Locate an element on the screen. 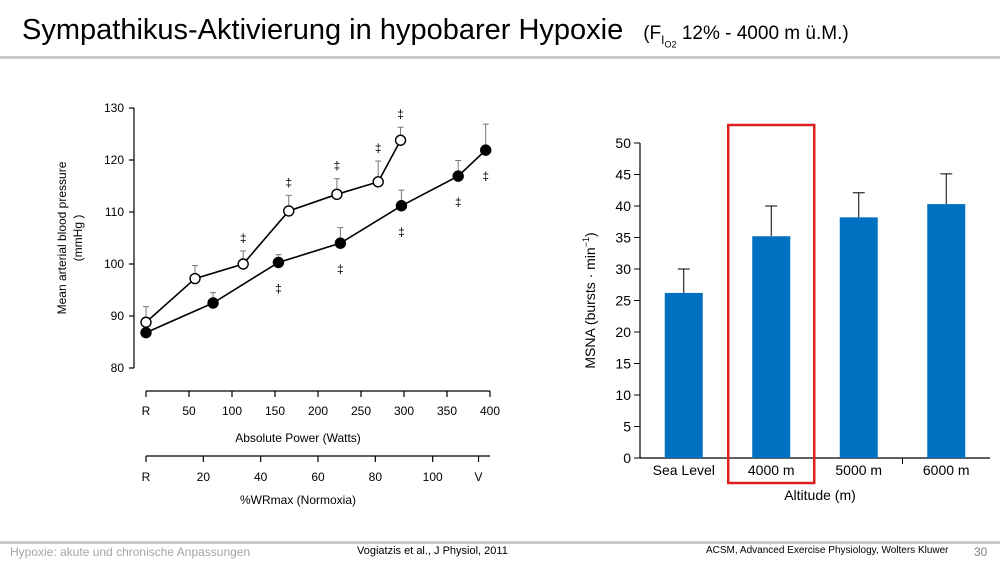 This screenshot has width=1000, height=563. y-tick-label: 35 is located at coordinates (623, 238).